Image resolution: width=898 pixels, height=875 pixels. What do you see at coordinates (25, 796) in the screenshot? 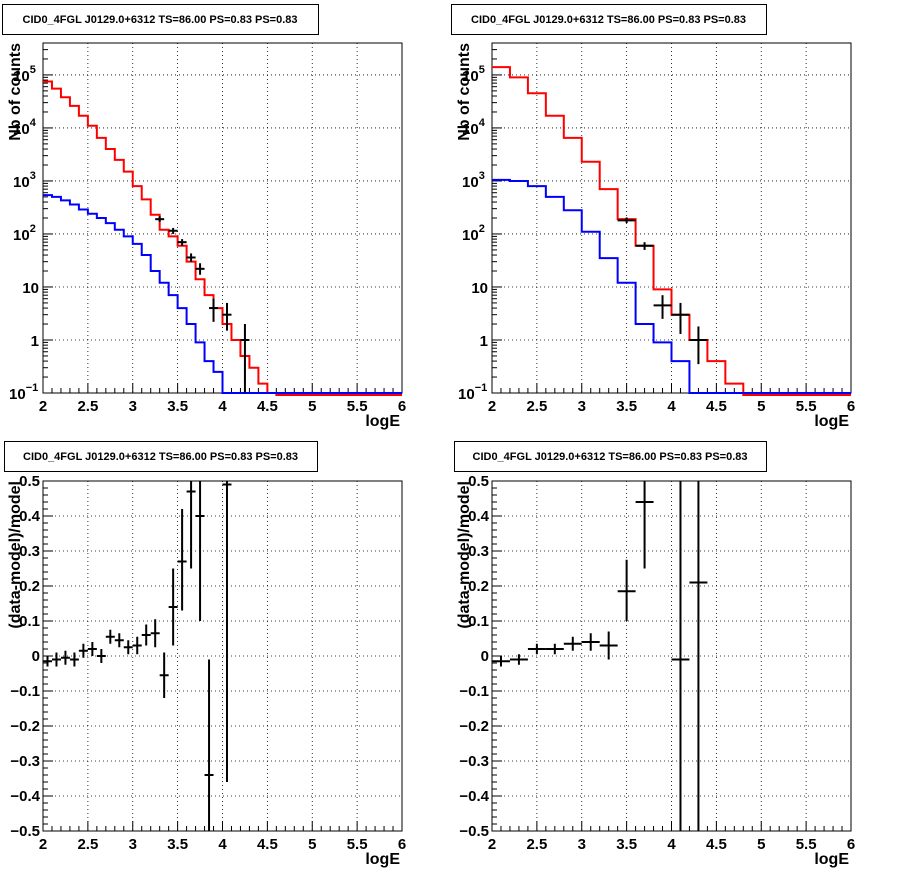
I see `y-tick-label: −0.4` at bounding box center [25, 796].